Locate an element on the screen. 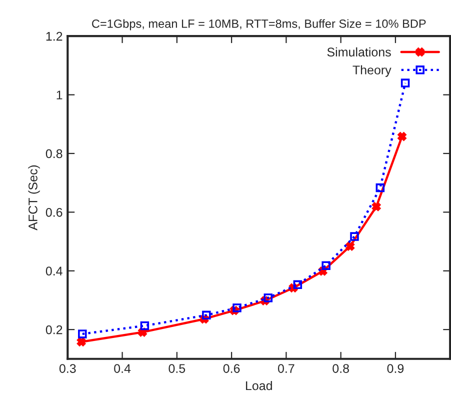  x-tick-label: 0.5 is located at coordinates (177, 368).